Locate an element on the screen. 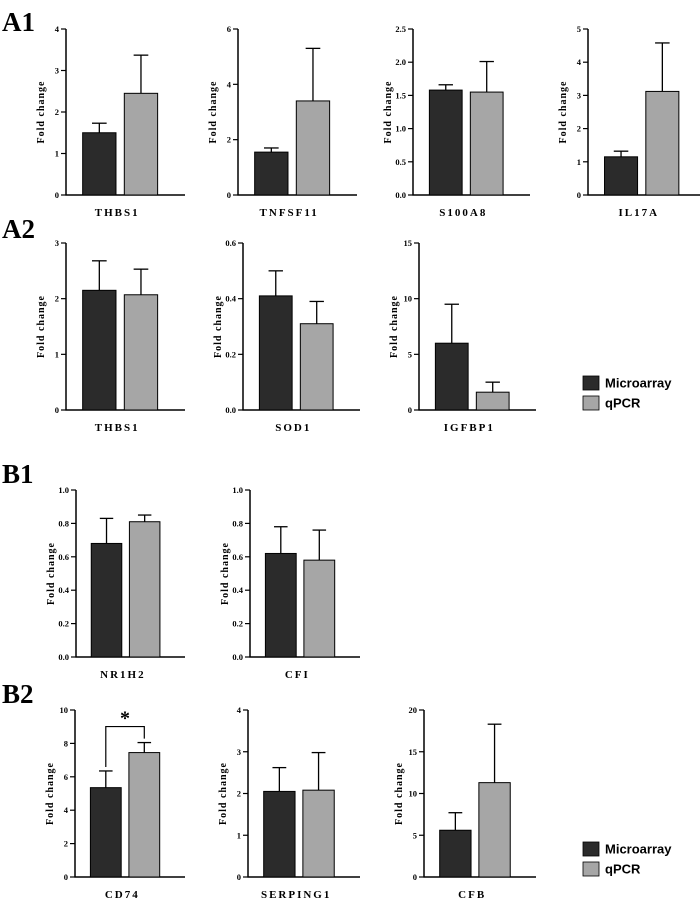 The height and width of the screenshot is (904, 700). y-tick-label: 0.5 is located at coordinates (400, 162).